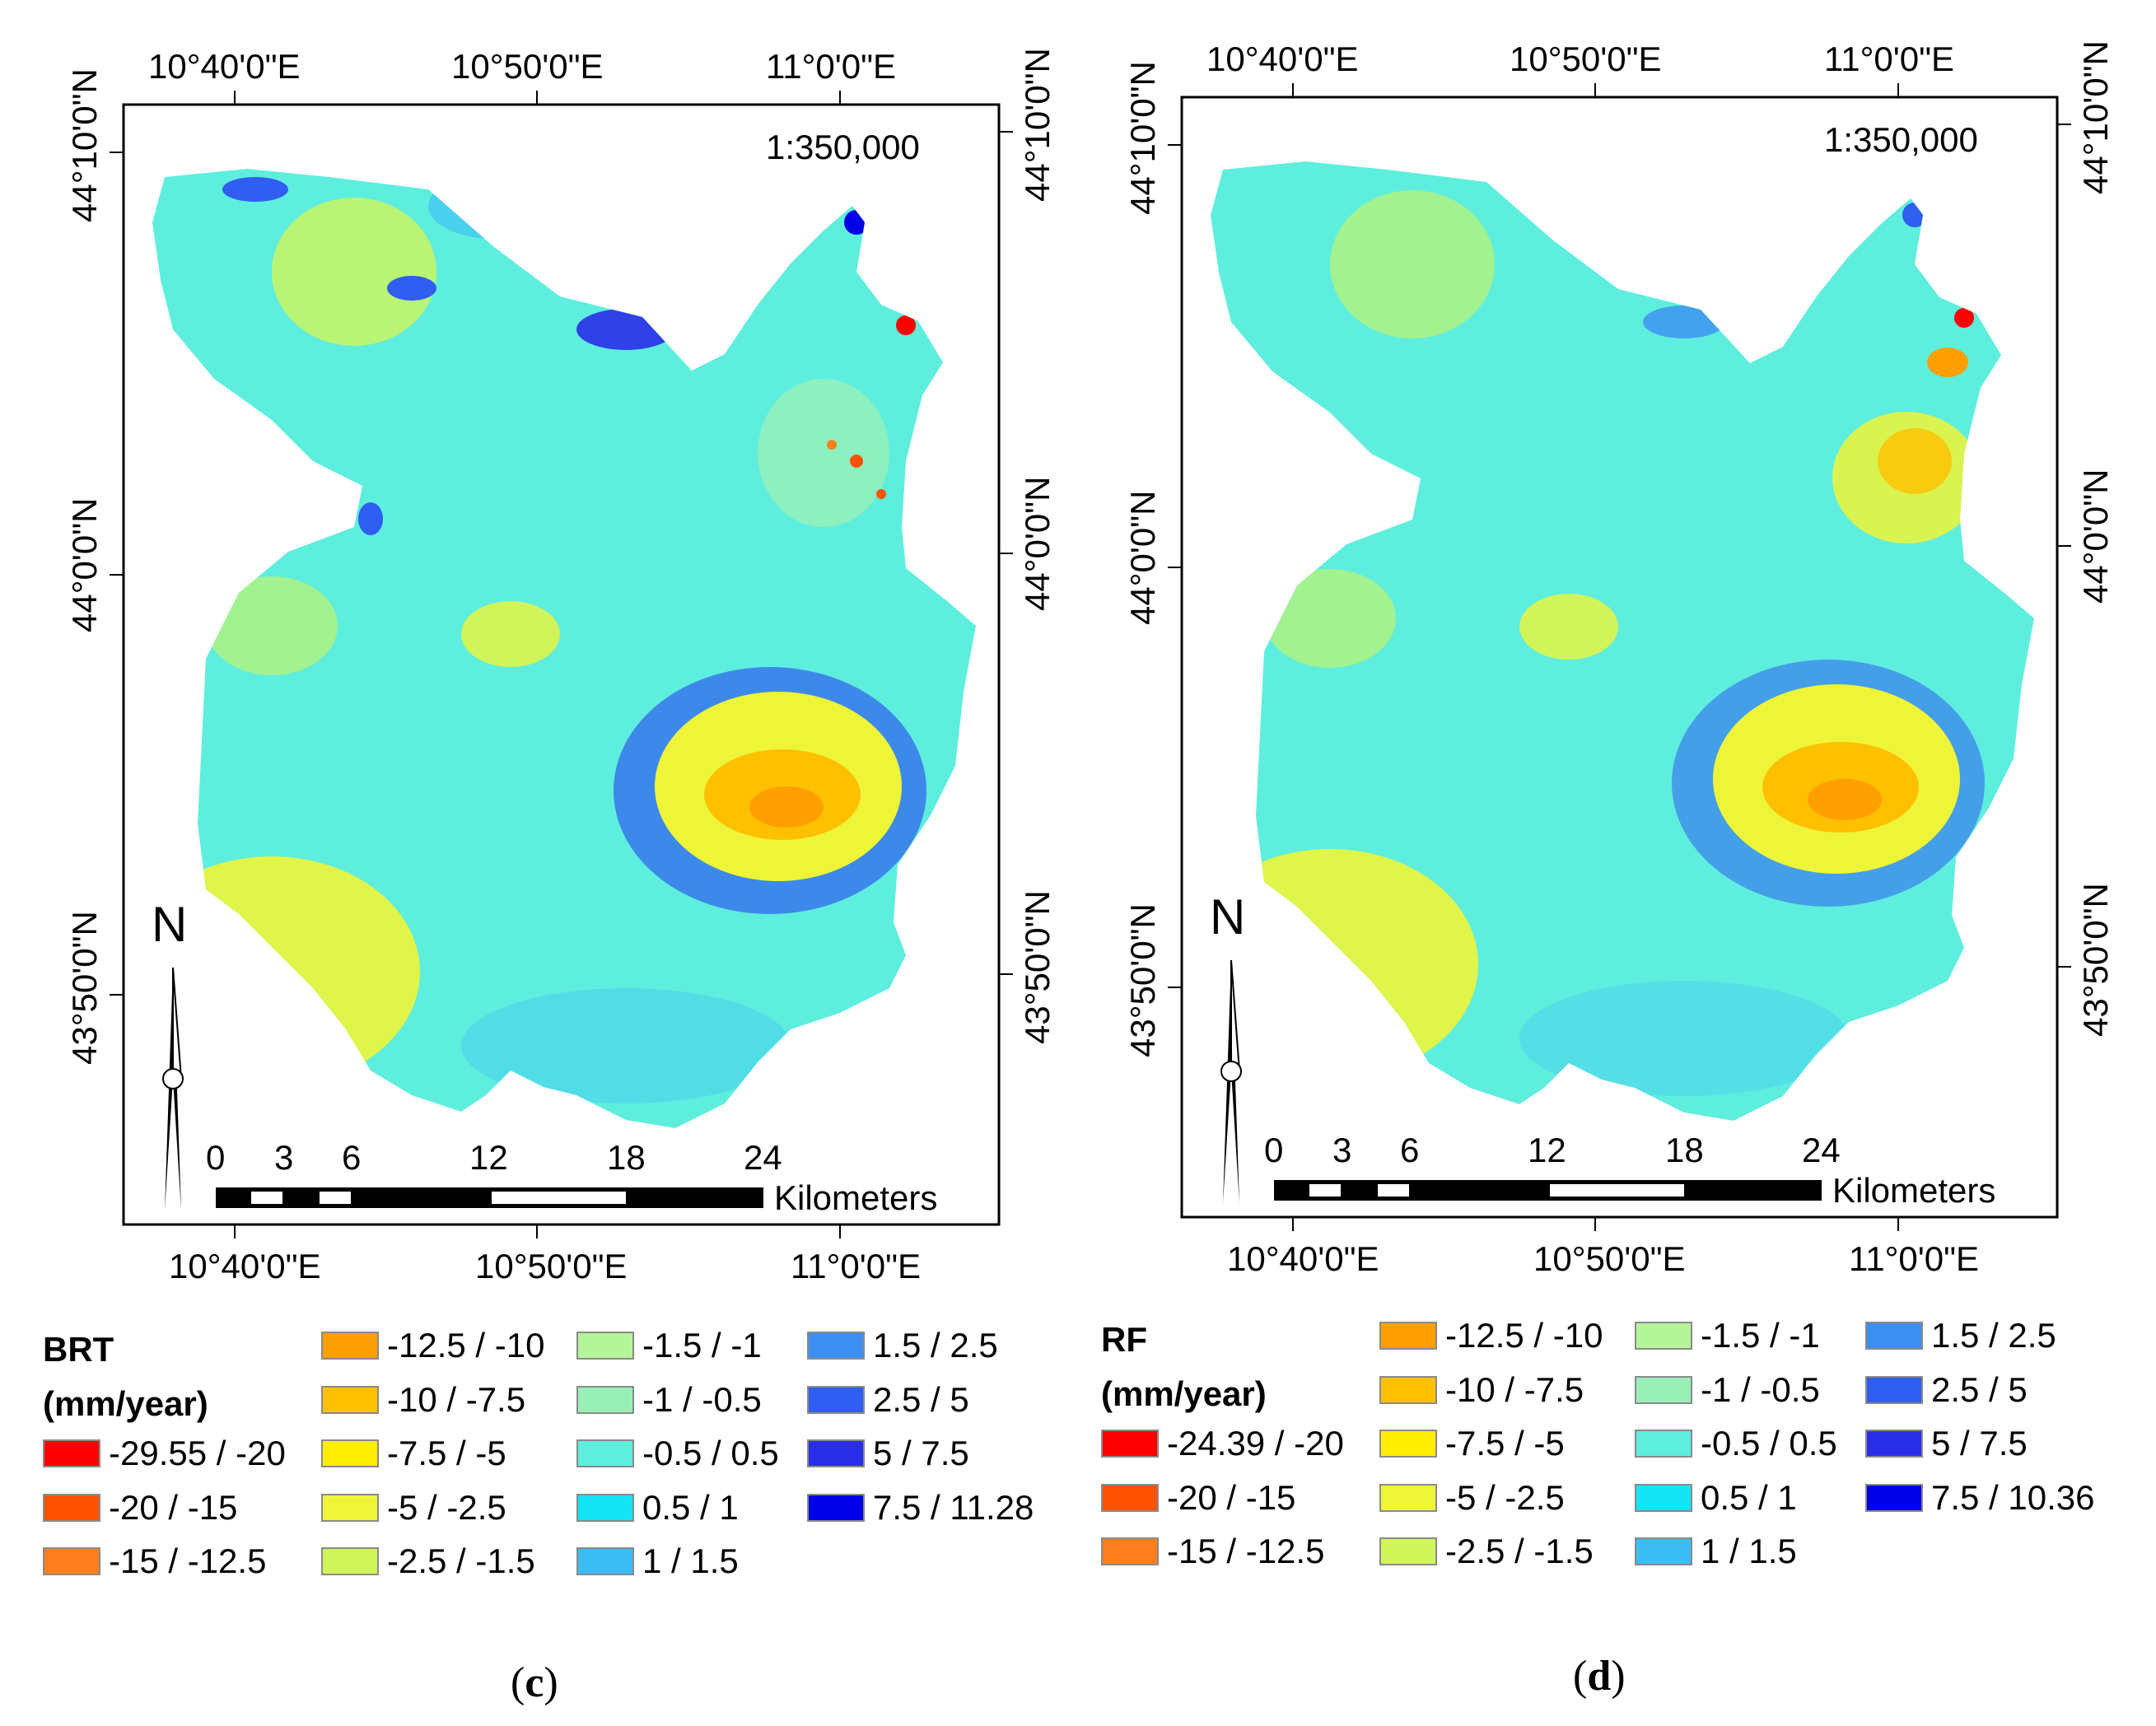 Image resolution: width=2156 pixels, height=1726 pixels. I want to click on scalebar-unit: Kilometers, so click(1914, 1190).